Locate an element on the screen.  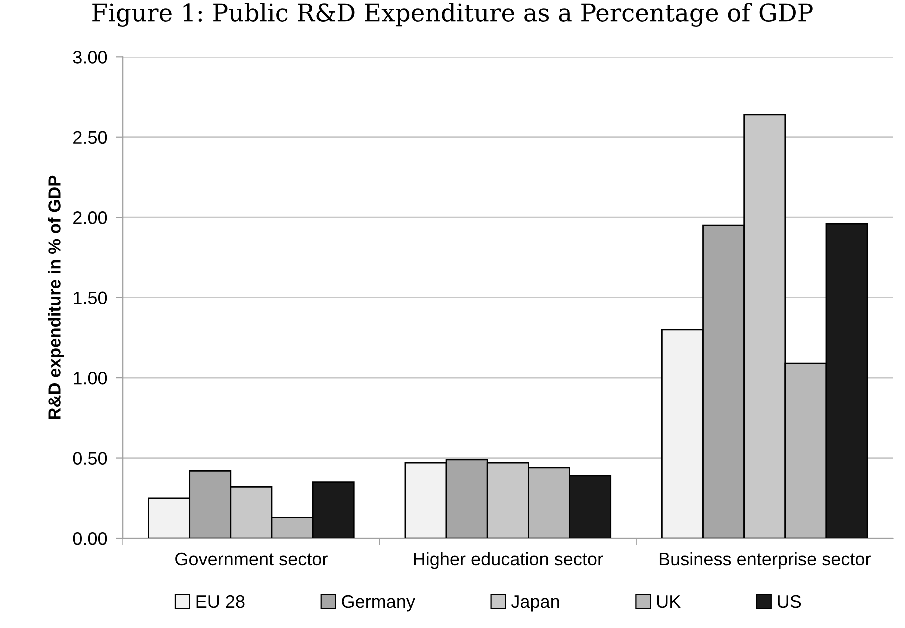
chart-title: Figure 1: Public R&D Expenditure as a Percentage of GDP is located at coordinates (452, 15).